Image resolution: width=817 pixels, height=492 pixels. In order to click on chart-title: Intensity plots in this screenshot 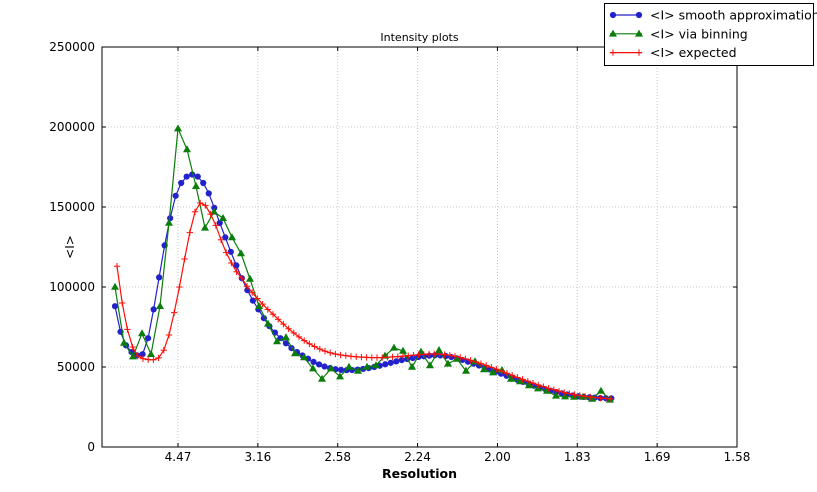, I will do `click(419, 37)`.